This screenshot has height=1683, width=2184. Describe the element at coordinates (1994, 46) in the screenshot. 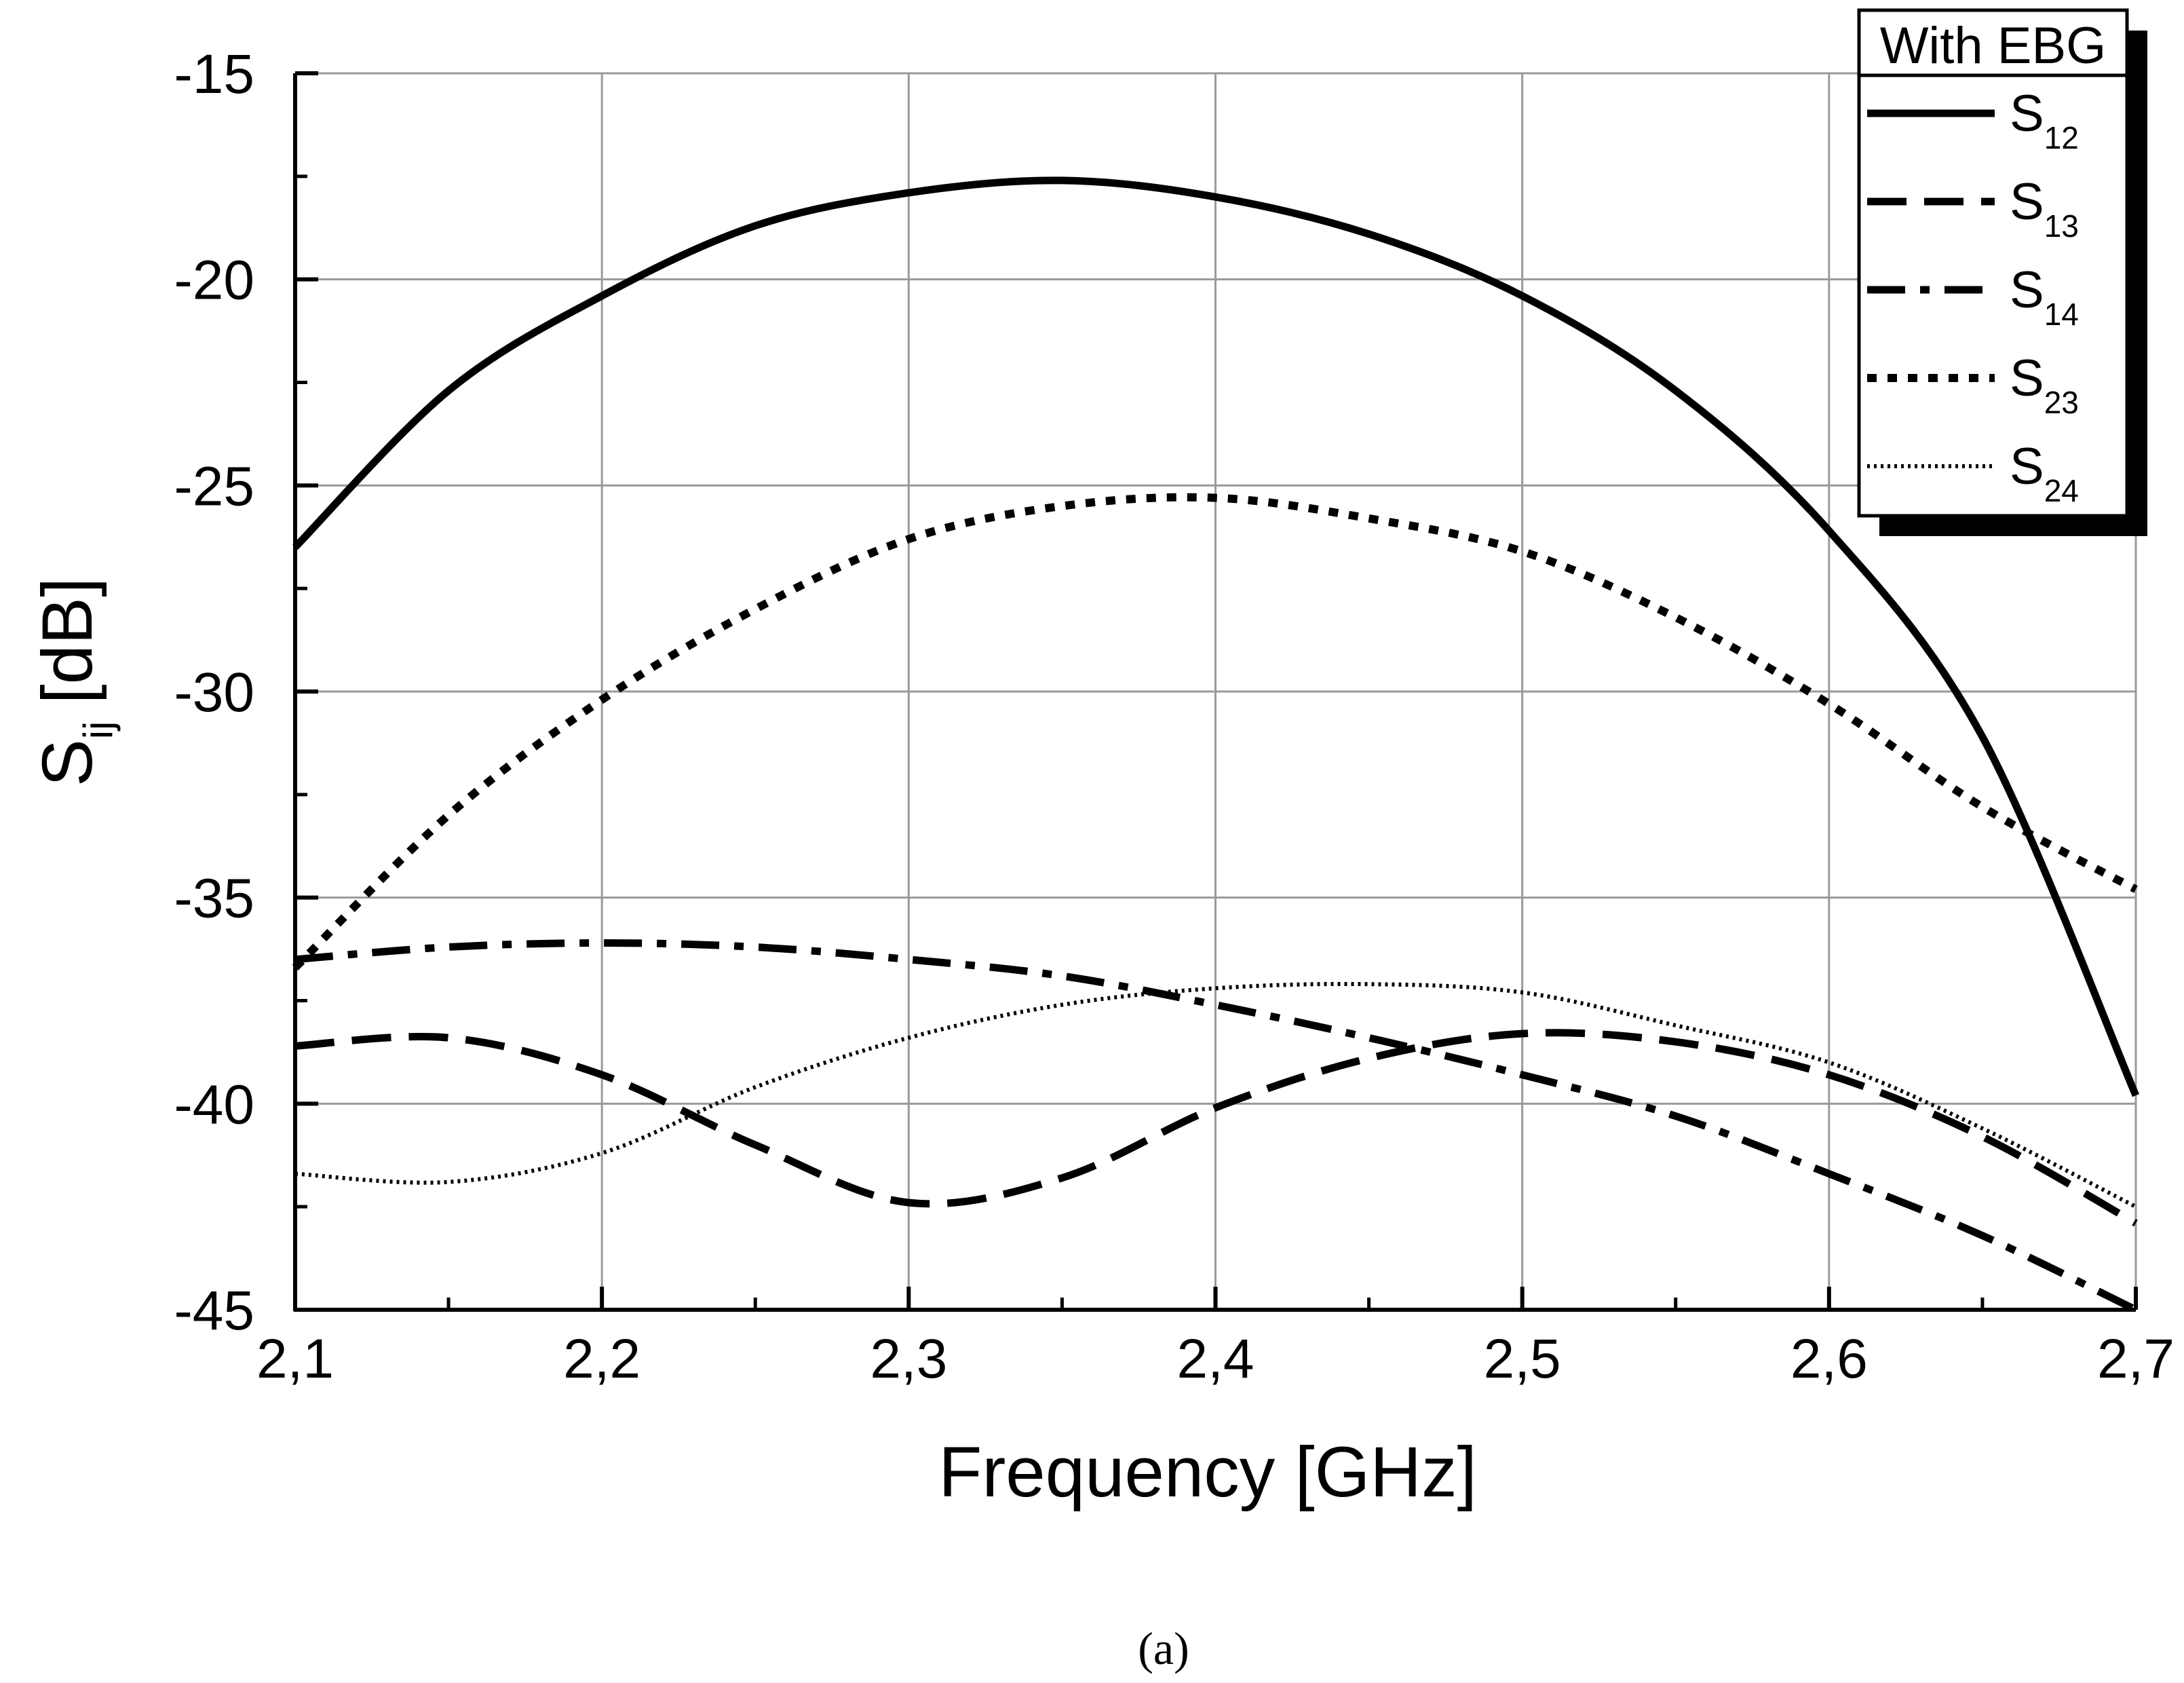

I see `legend-title: With EBG` at that location.